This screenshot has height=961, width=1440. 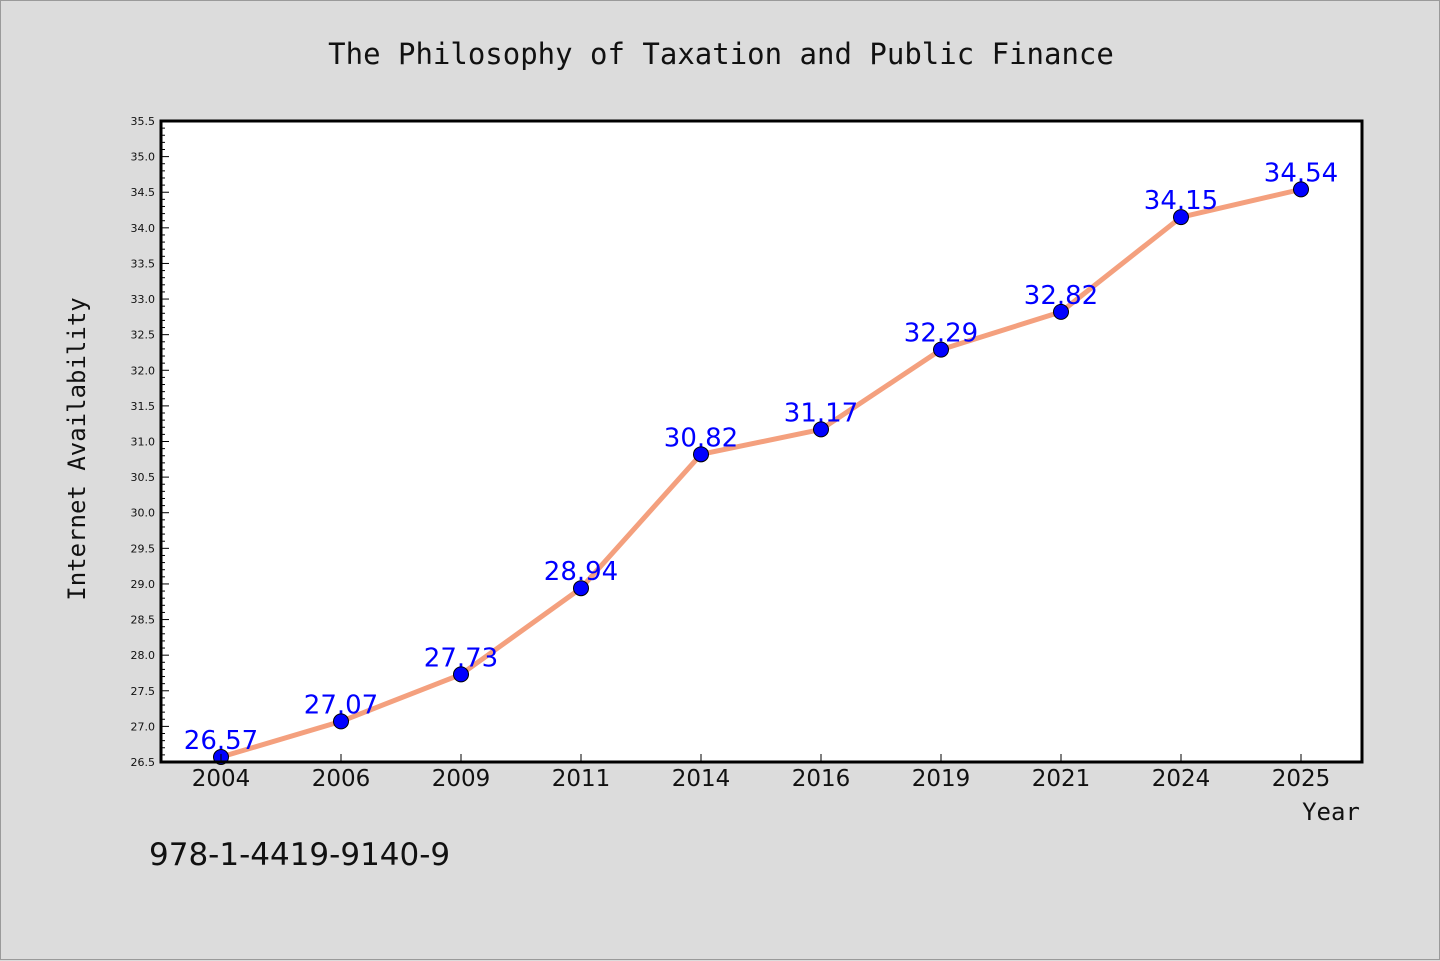 I want to click on xtick-label: 2016, so click(x=821, y=779).